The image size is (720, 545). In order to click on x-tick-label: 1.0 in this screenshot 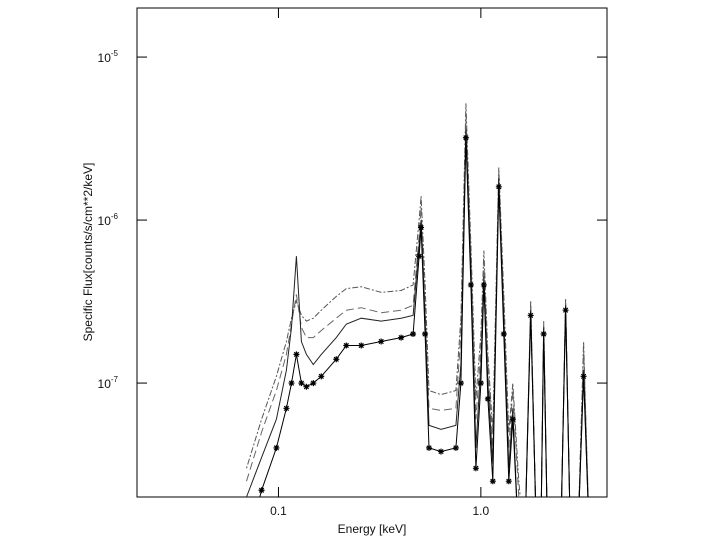, I will do `click(481, 511)`.